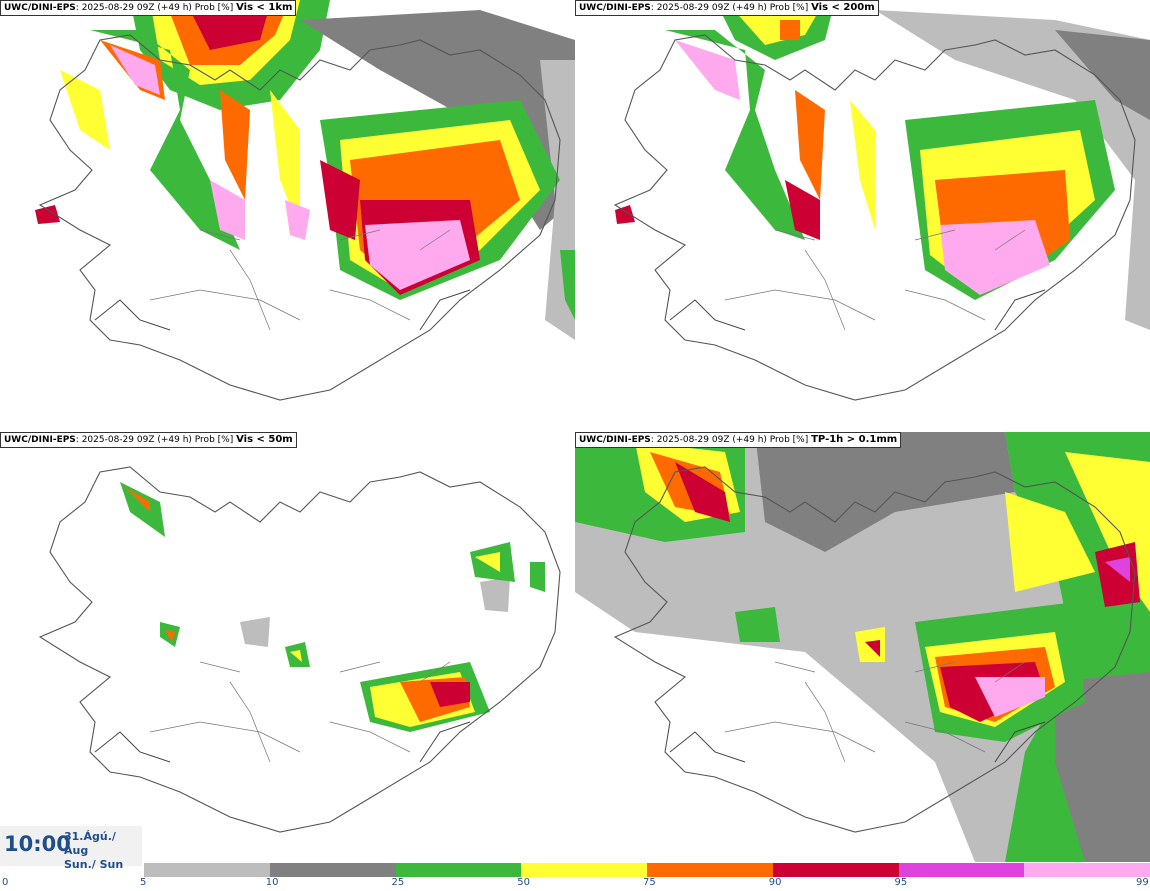 The width and height of the screenshot is (1150, 891). Describe the element at coordinates (398, 882) in the screenshot. I see `colorbar-tick: 25` at that location.